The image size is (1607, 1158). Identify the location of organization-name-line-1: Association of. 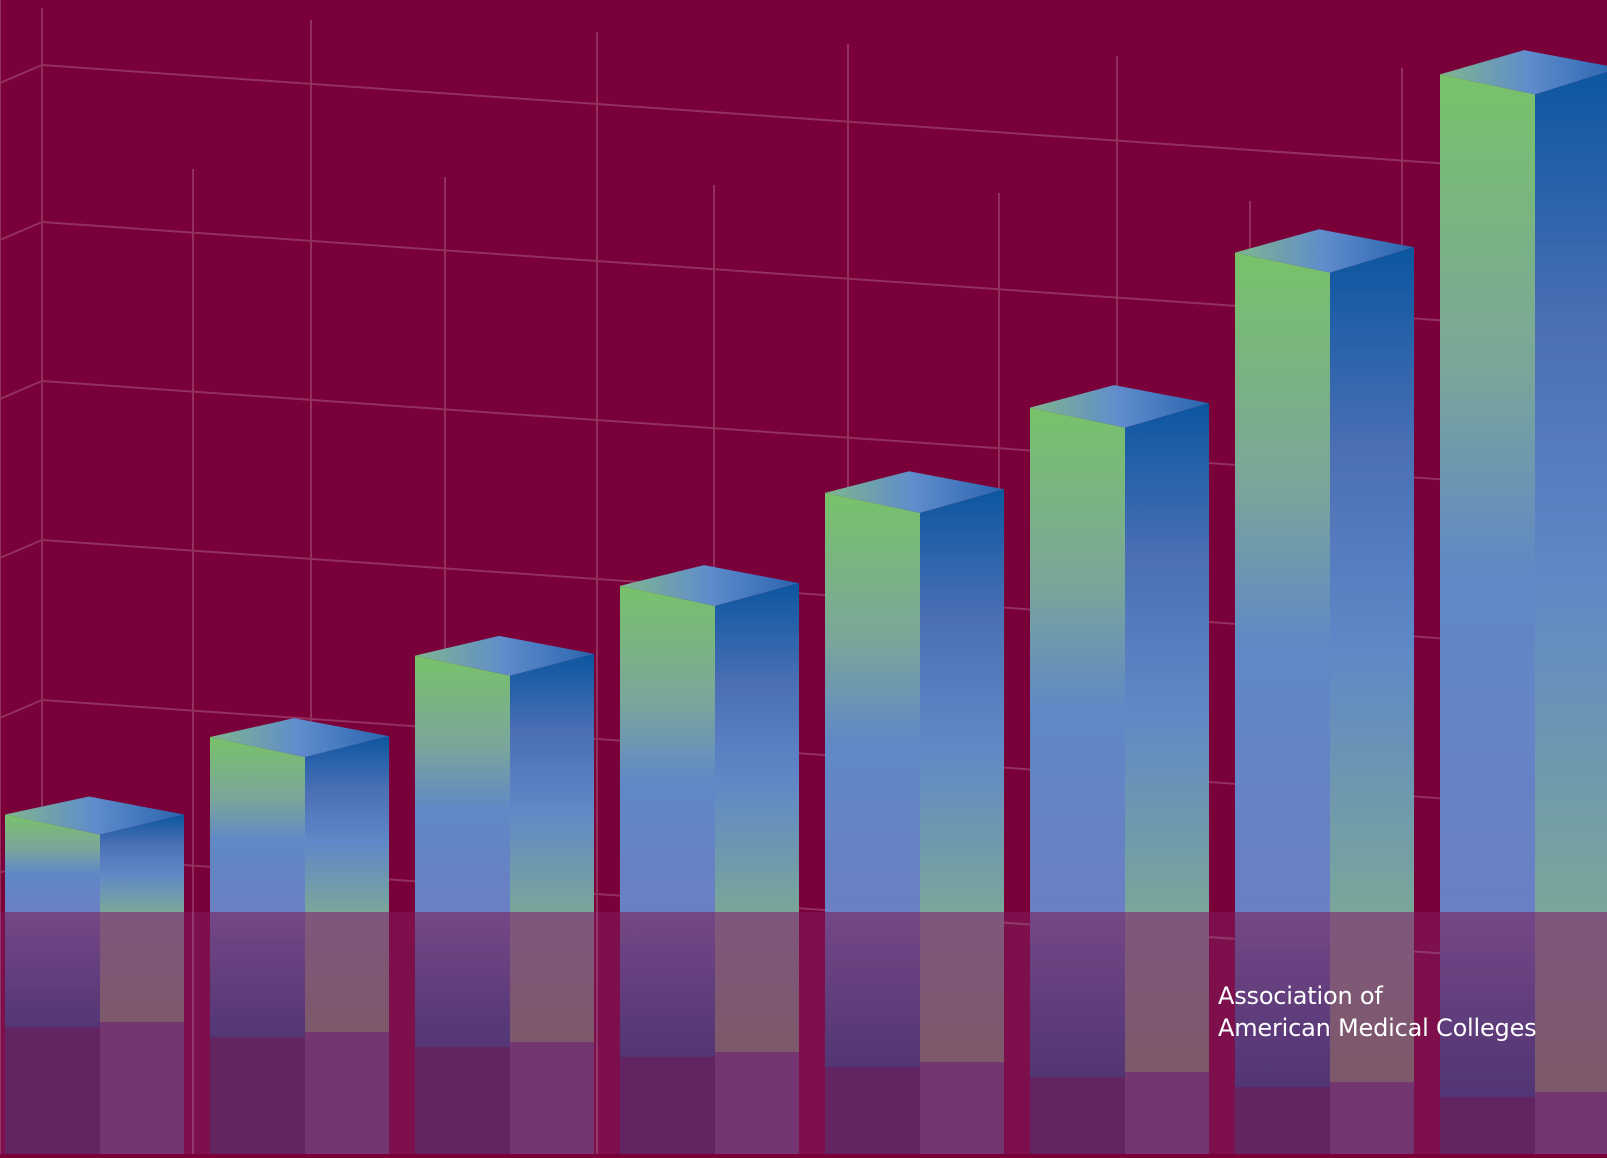
(1300, 996).